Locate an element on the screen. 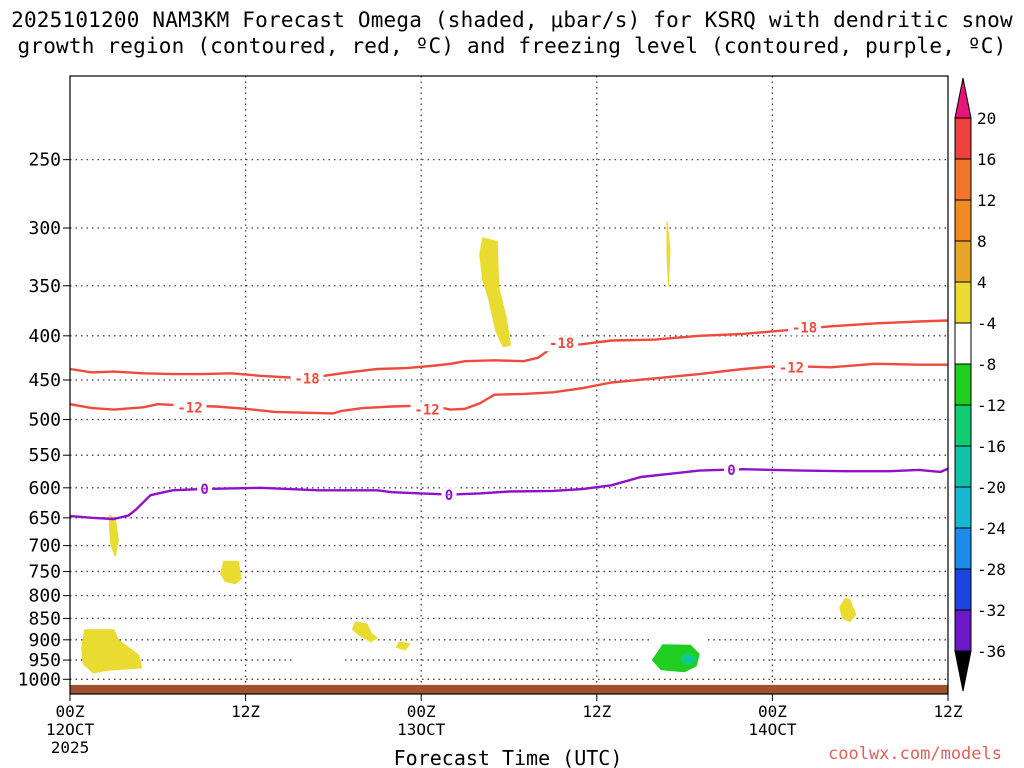 Image resolution: width=1024 pixels, height=768 pixels. colorbar-label: -12 is located at coordinates (991, 405).